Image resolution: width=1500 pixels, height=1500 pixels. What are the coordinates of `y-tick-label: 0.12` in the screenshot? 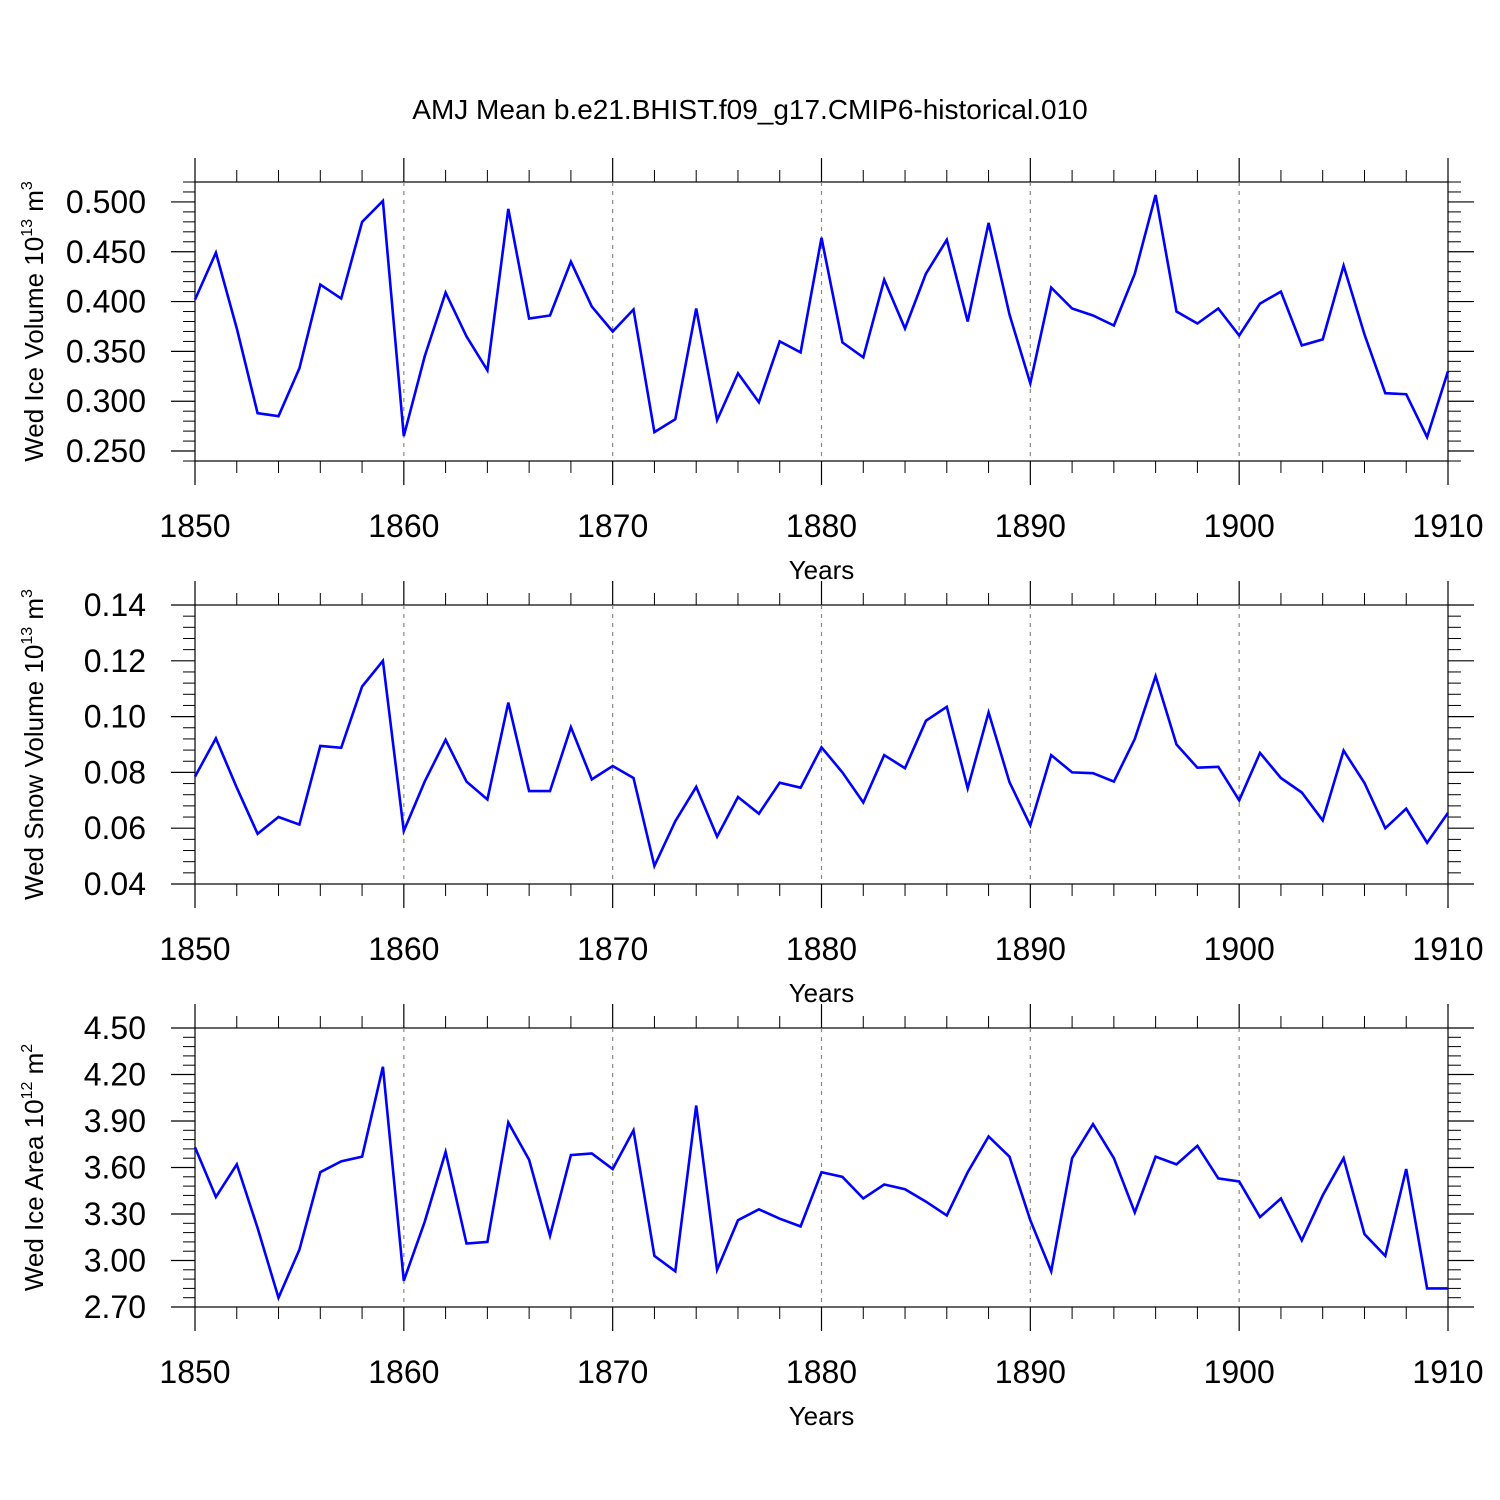 It's located at (115, 661).